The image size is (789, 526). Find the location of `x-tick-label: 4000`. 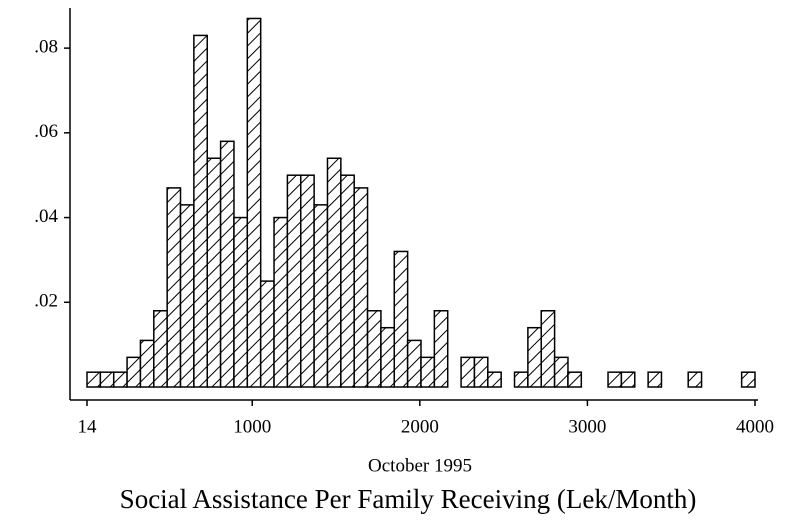

x-tick-label: 4000 is located at coordinates (755, 426).